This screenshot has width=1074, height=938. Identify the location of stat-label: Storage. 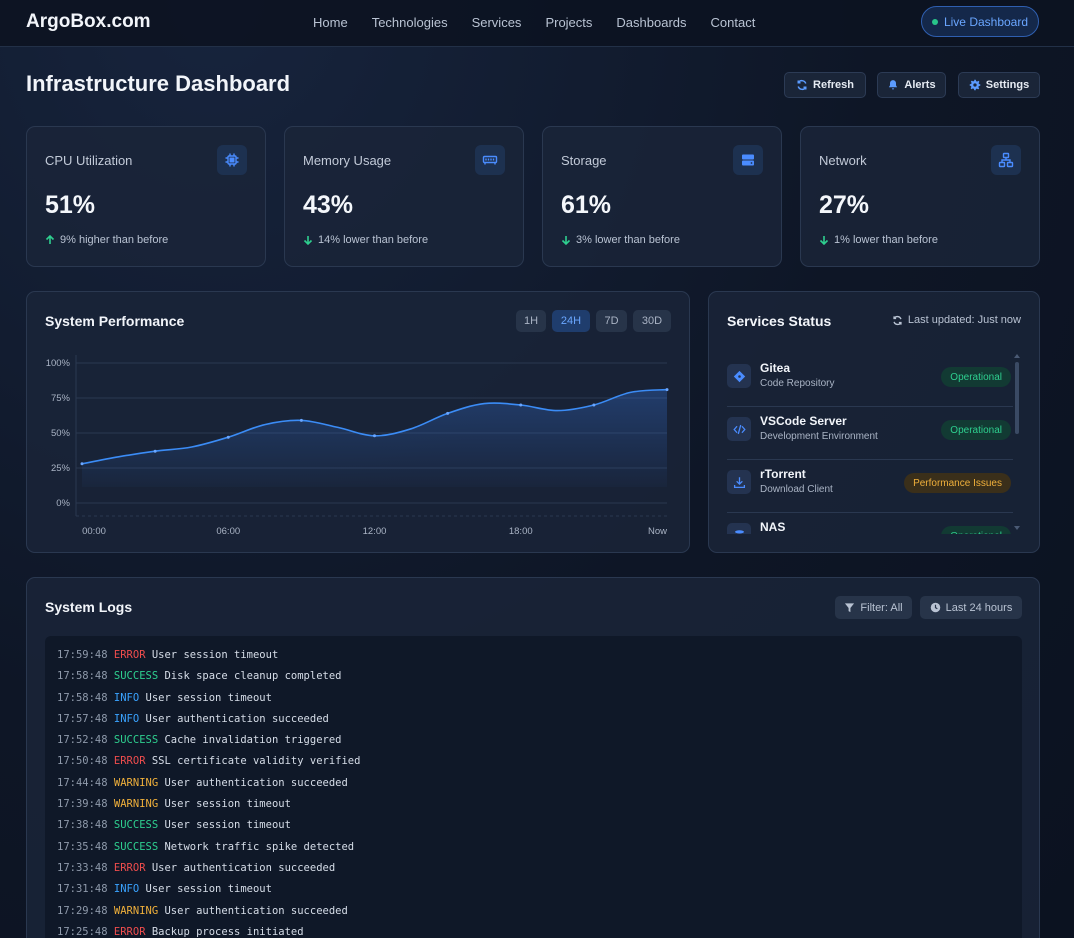
(584, 160).